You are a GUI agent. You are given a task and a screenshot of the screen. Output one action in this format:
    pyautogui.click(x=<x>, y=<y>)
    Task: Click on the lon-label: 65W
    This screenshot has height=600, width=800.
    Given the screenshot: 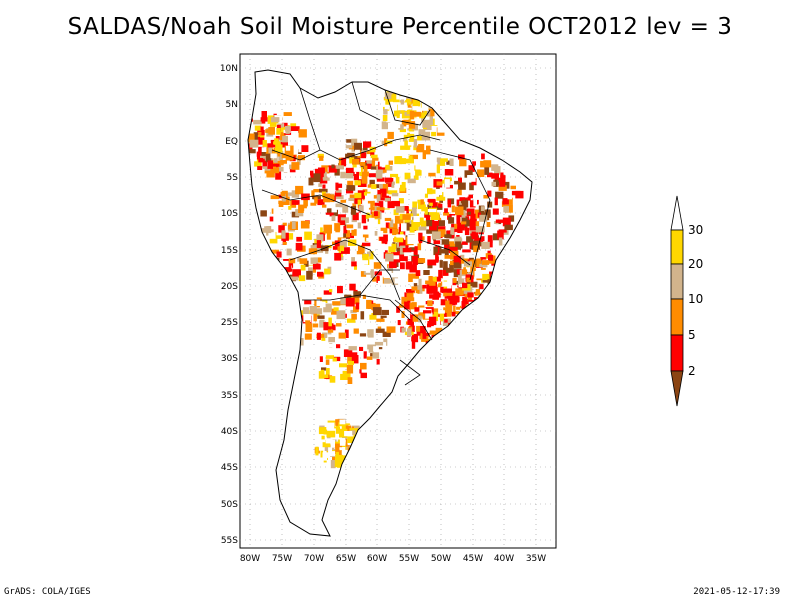 What is the action you would take?
    pyautogui.click(x=346, y=559)
    